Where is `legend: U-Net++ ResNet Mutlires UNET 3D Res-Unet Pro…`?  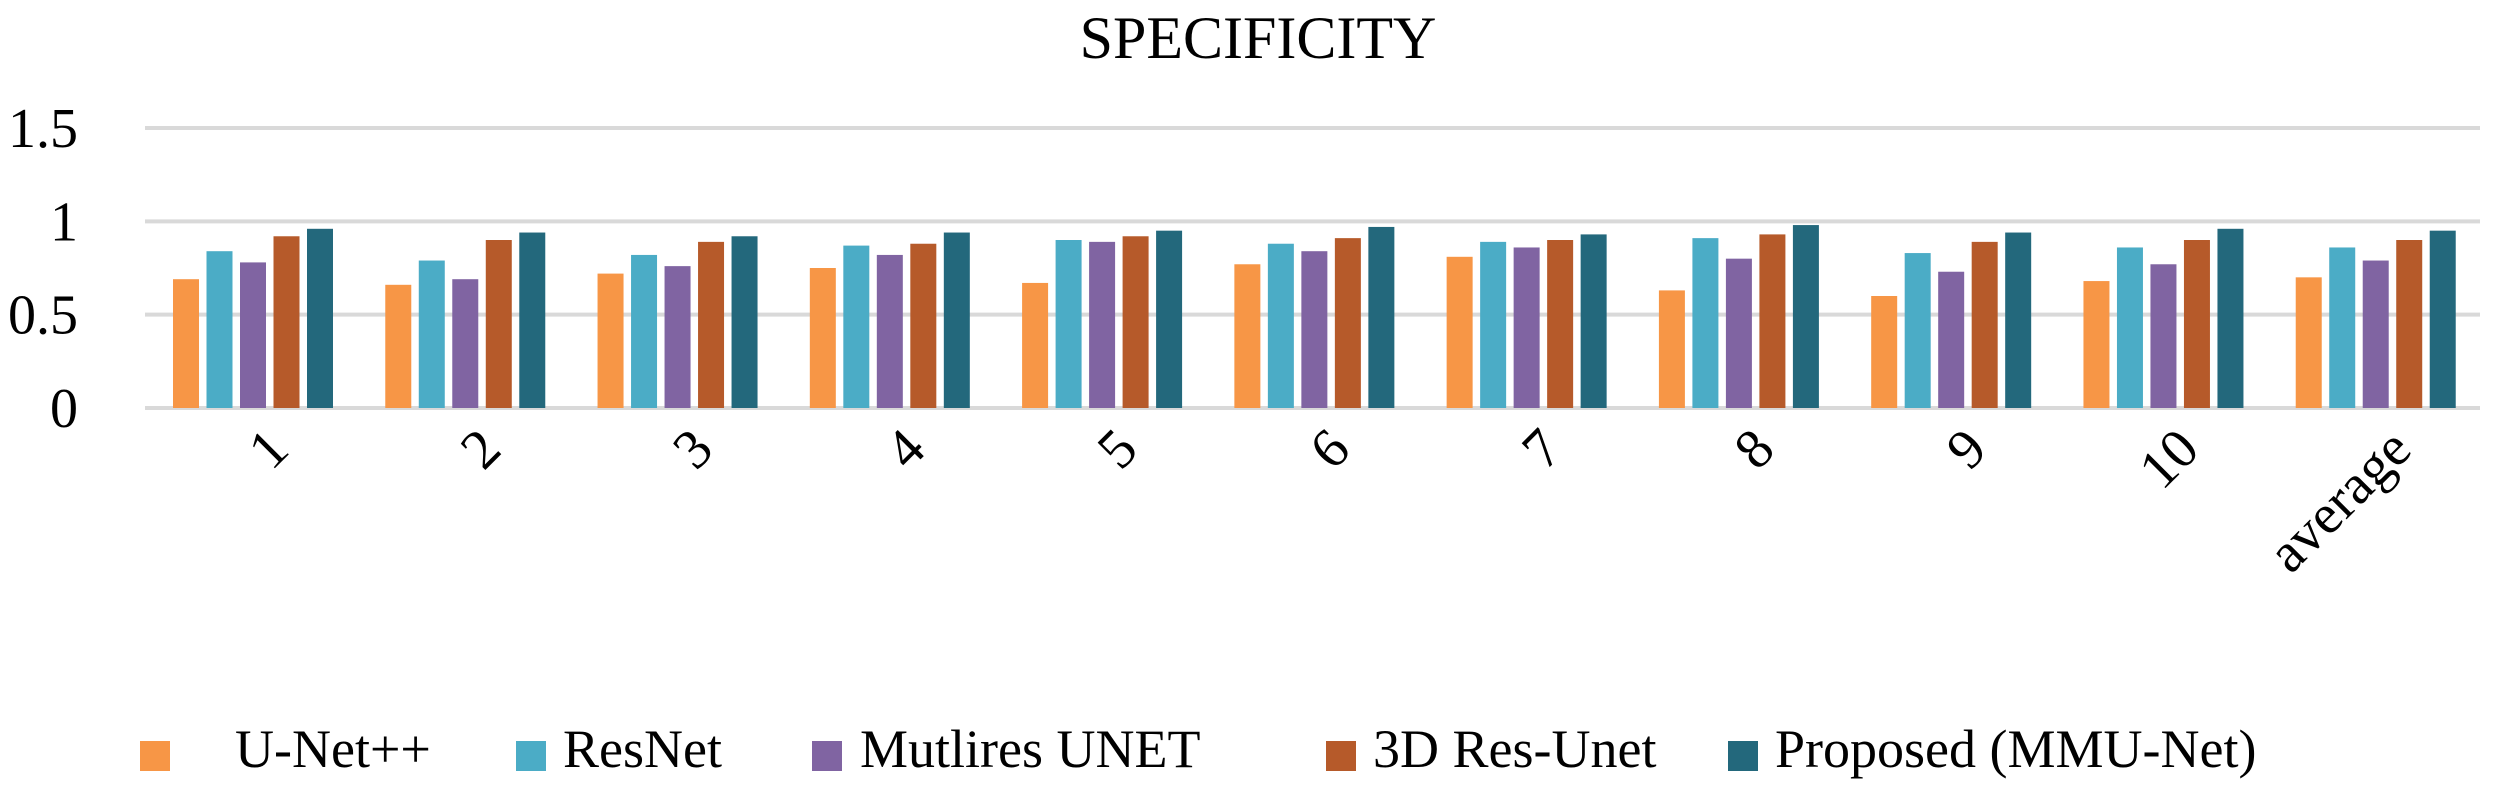 legend: U-Net++ ResNet Mutlires UNET 3D Res-Unet Pro… is located at coordinates (1198, 749).